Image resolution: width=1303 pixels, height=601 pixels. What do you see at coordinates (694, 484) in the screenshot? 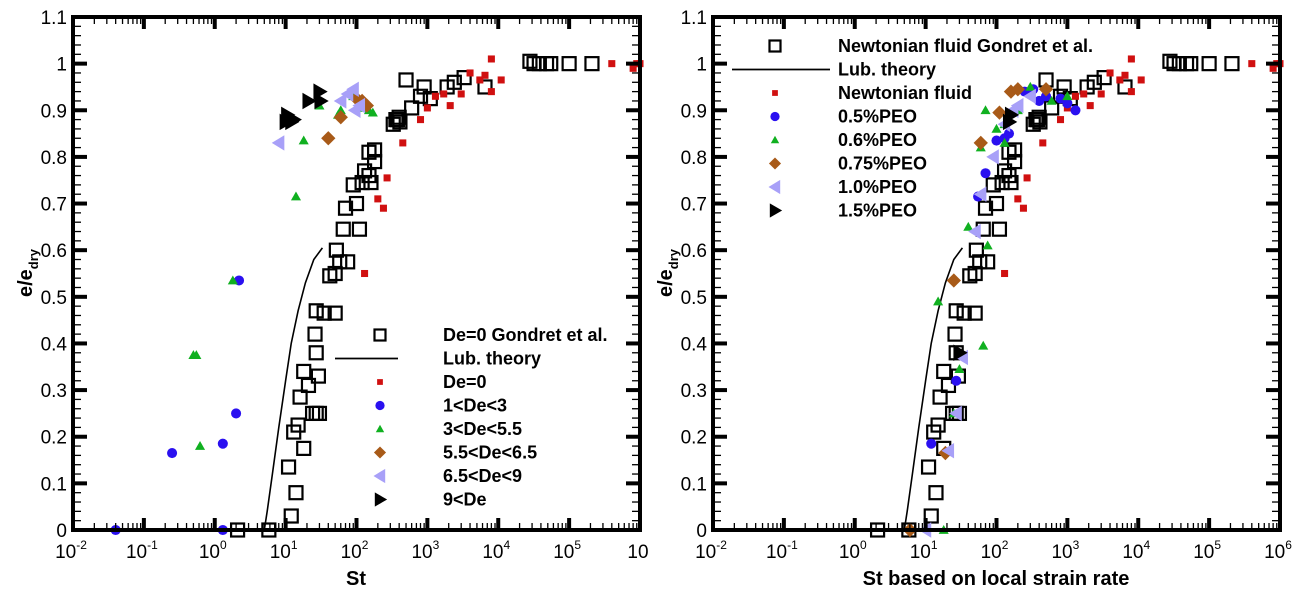
I see `right-y-tick-label: 0.1` at bounding box center [694, 484].